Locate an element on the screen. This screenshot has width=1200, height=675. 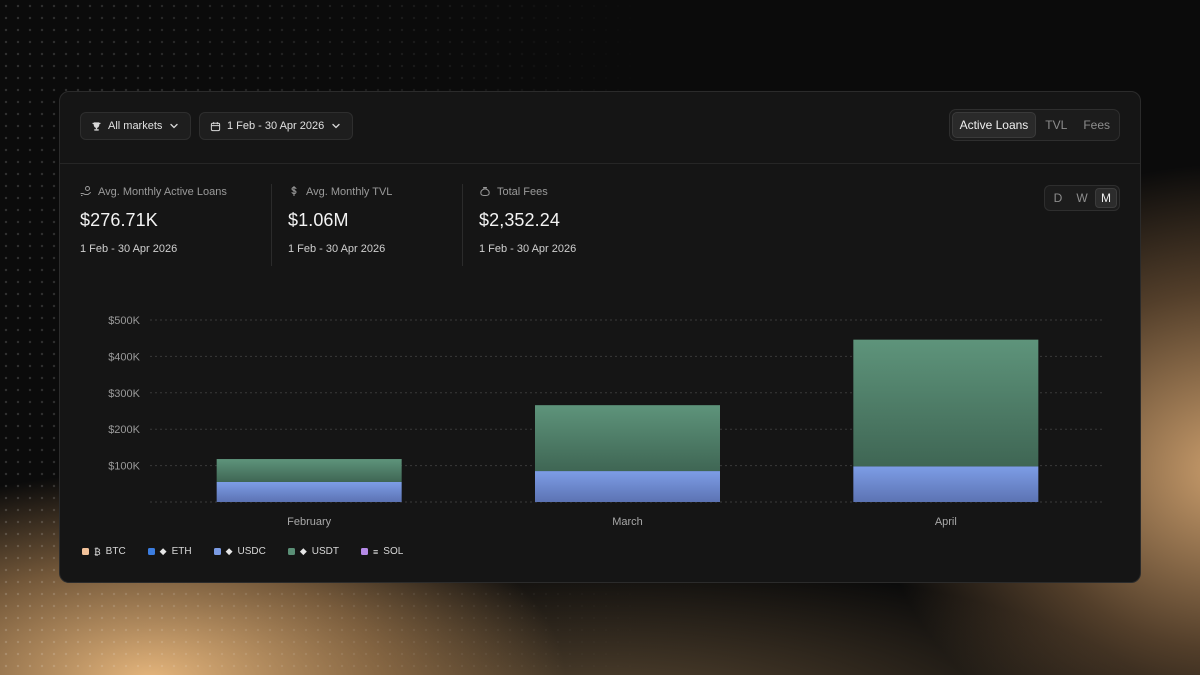
legend-label: BTC is located at coordinates (115, 551).